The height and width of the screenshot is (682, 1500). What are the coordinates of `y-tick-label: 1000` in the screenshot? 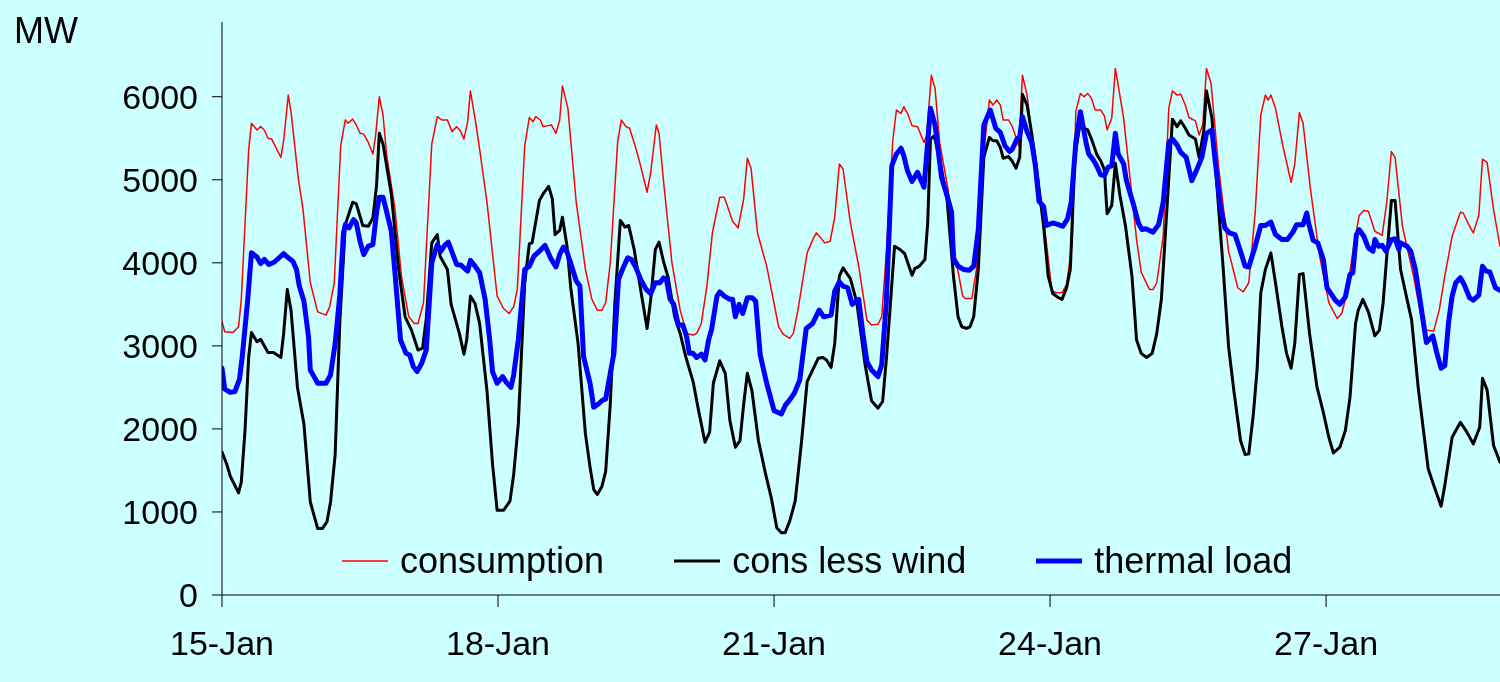 It's located at (160, 512).